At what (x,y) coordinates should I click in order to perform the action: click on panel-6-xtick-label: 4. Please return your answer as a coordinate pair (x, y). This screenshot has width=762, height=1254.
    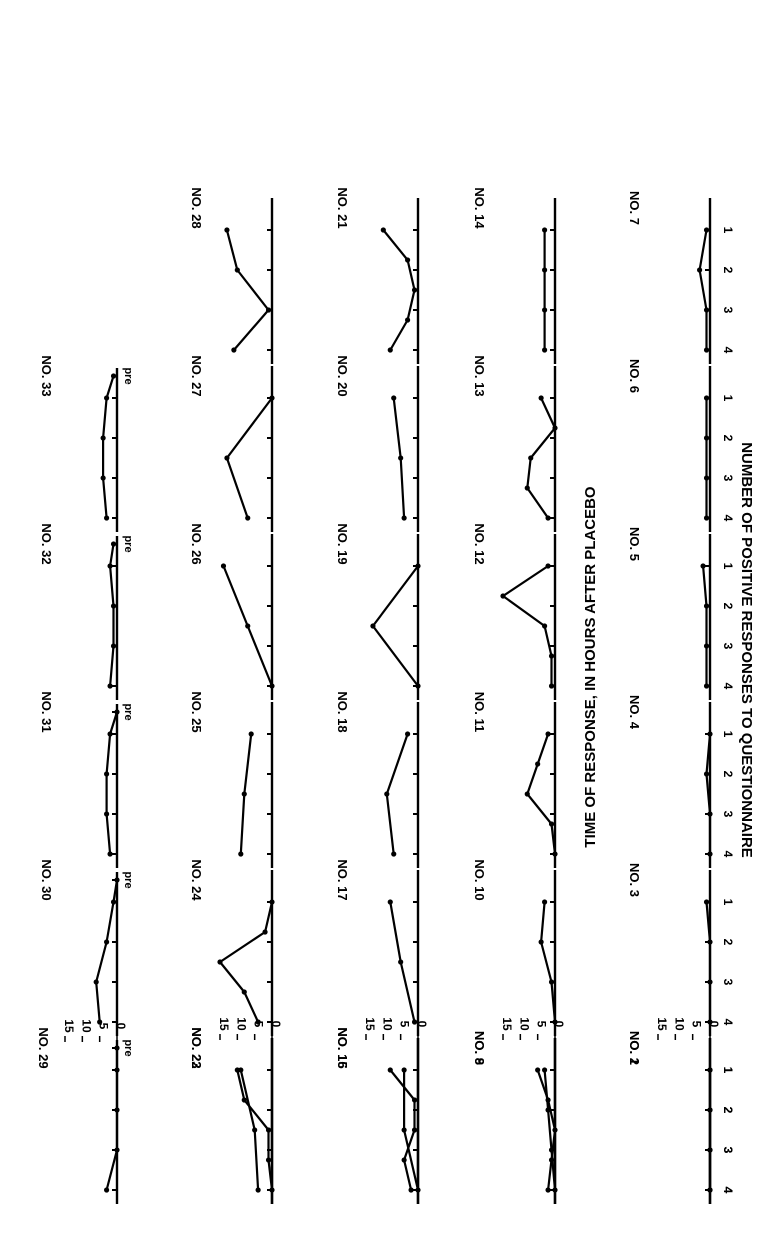
    Looking at the image, I should click on (728, 518).